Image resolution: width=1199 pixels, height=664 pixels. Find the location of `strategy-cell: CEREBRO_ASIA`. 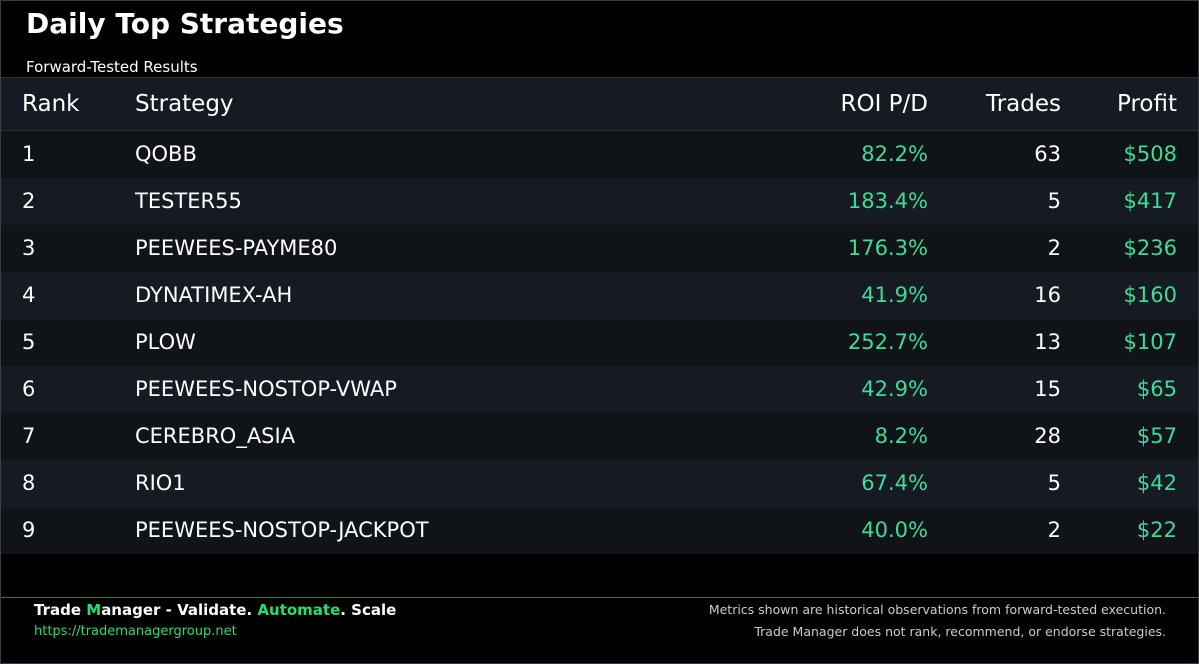

strategy-cell: CEREBRO_ASIA is located at coordinates (215, 436).